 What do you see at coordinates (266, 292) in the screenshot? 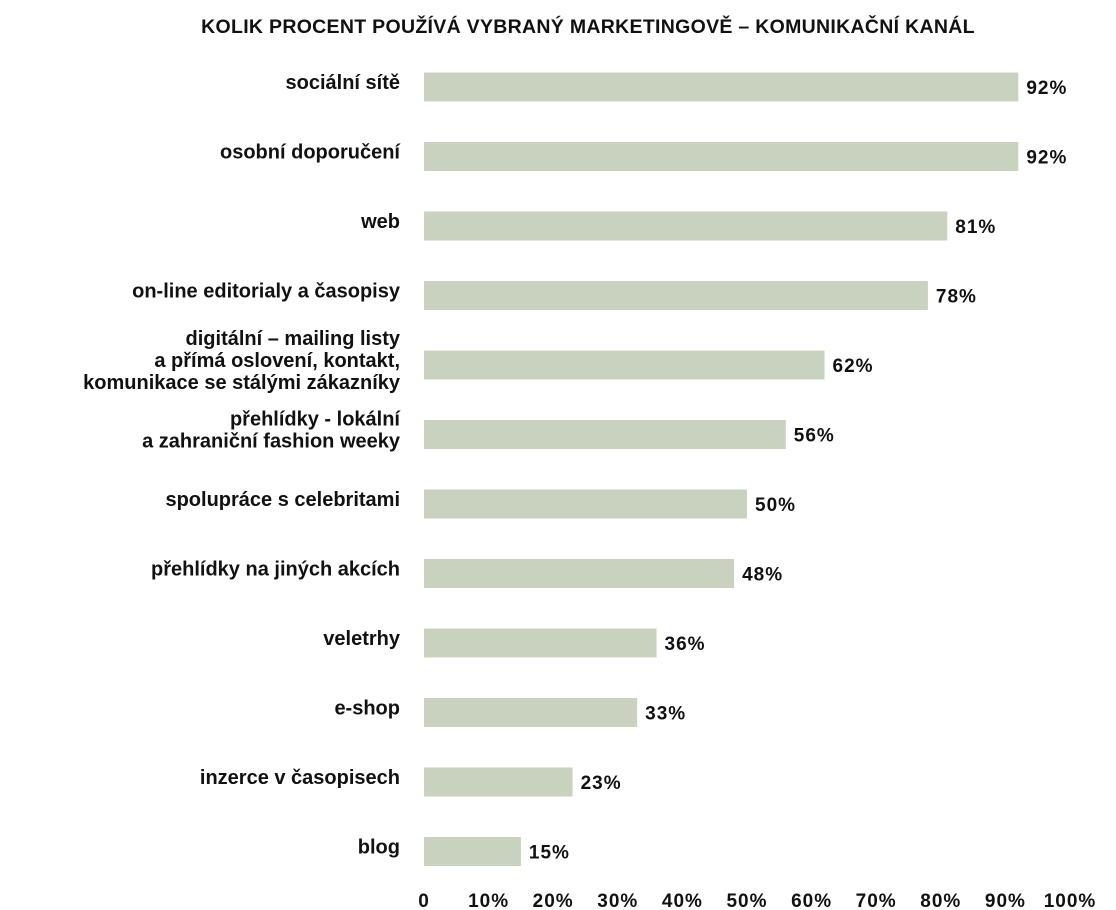
I see `category-label: on-line editorialy a časopisy` at bounding box center [266, 292].